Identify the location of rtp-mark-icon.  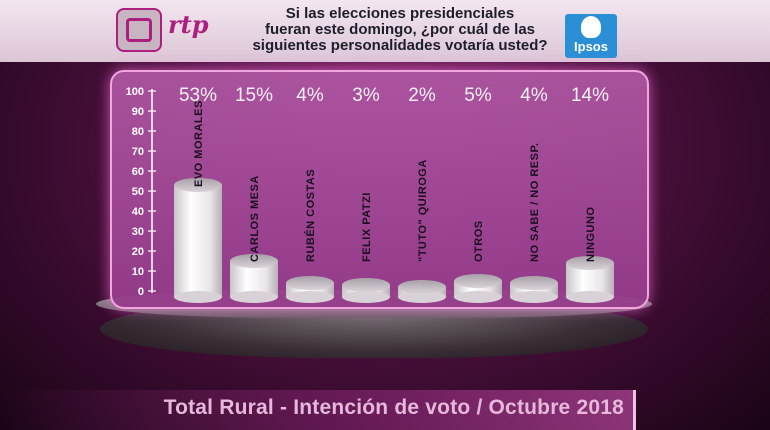
(139, 30).